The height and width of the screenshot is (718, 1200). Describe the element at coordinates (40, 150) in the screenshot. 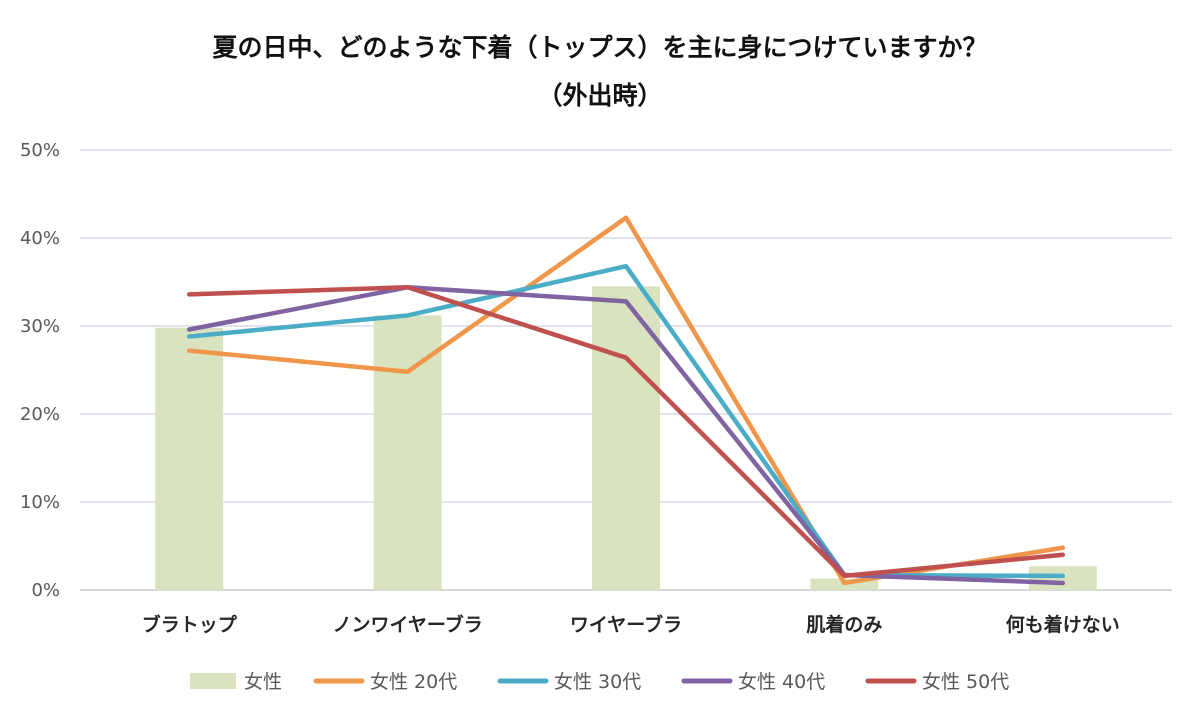

I see `y-tick-label: 50%` at that location.